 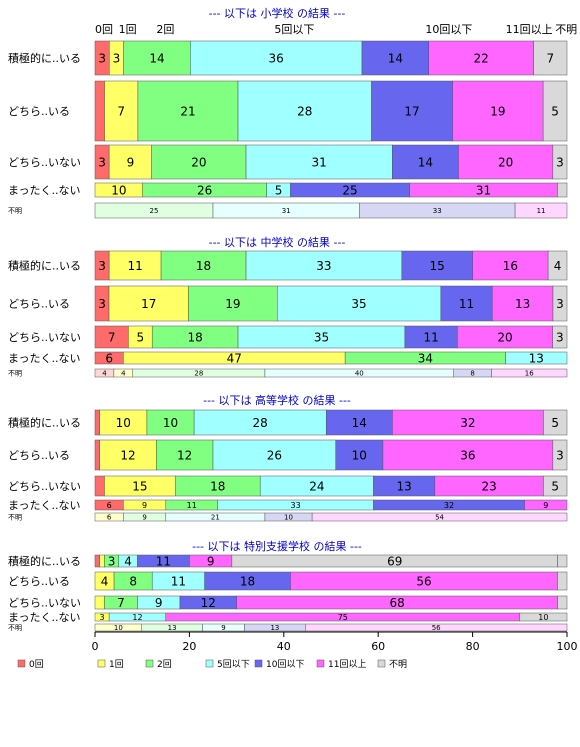 I want to click on data-label: 14, so click(x=156, y=58).